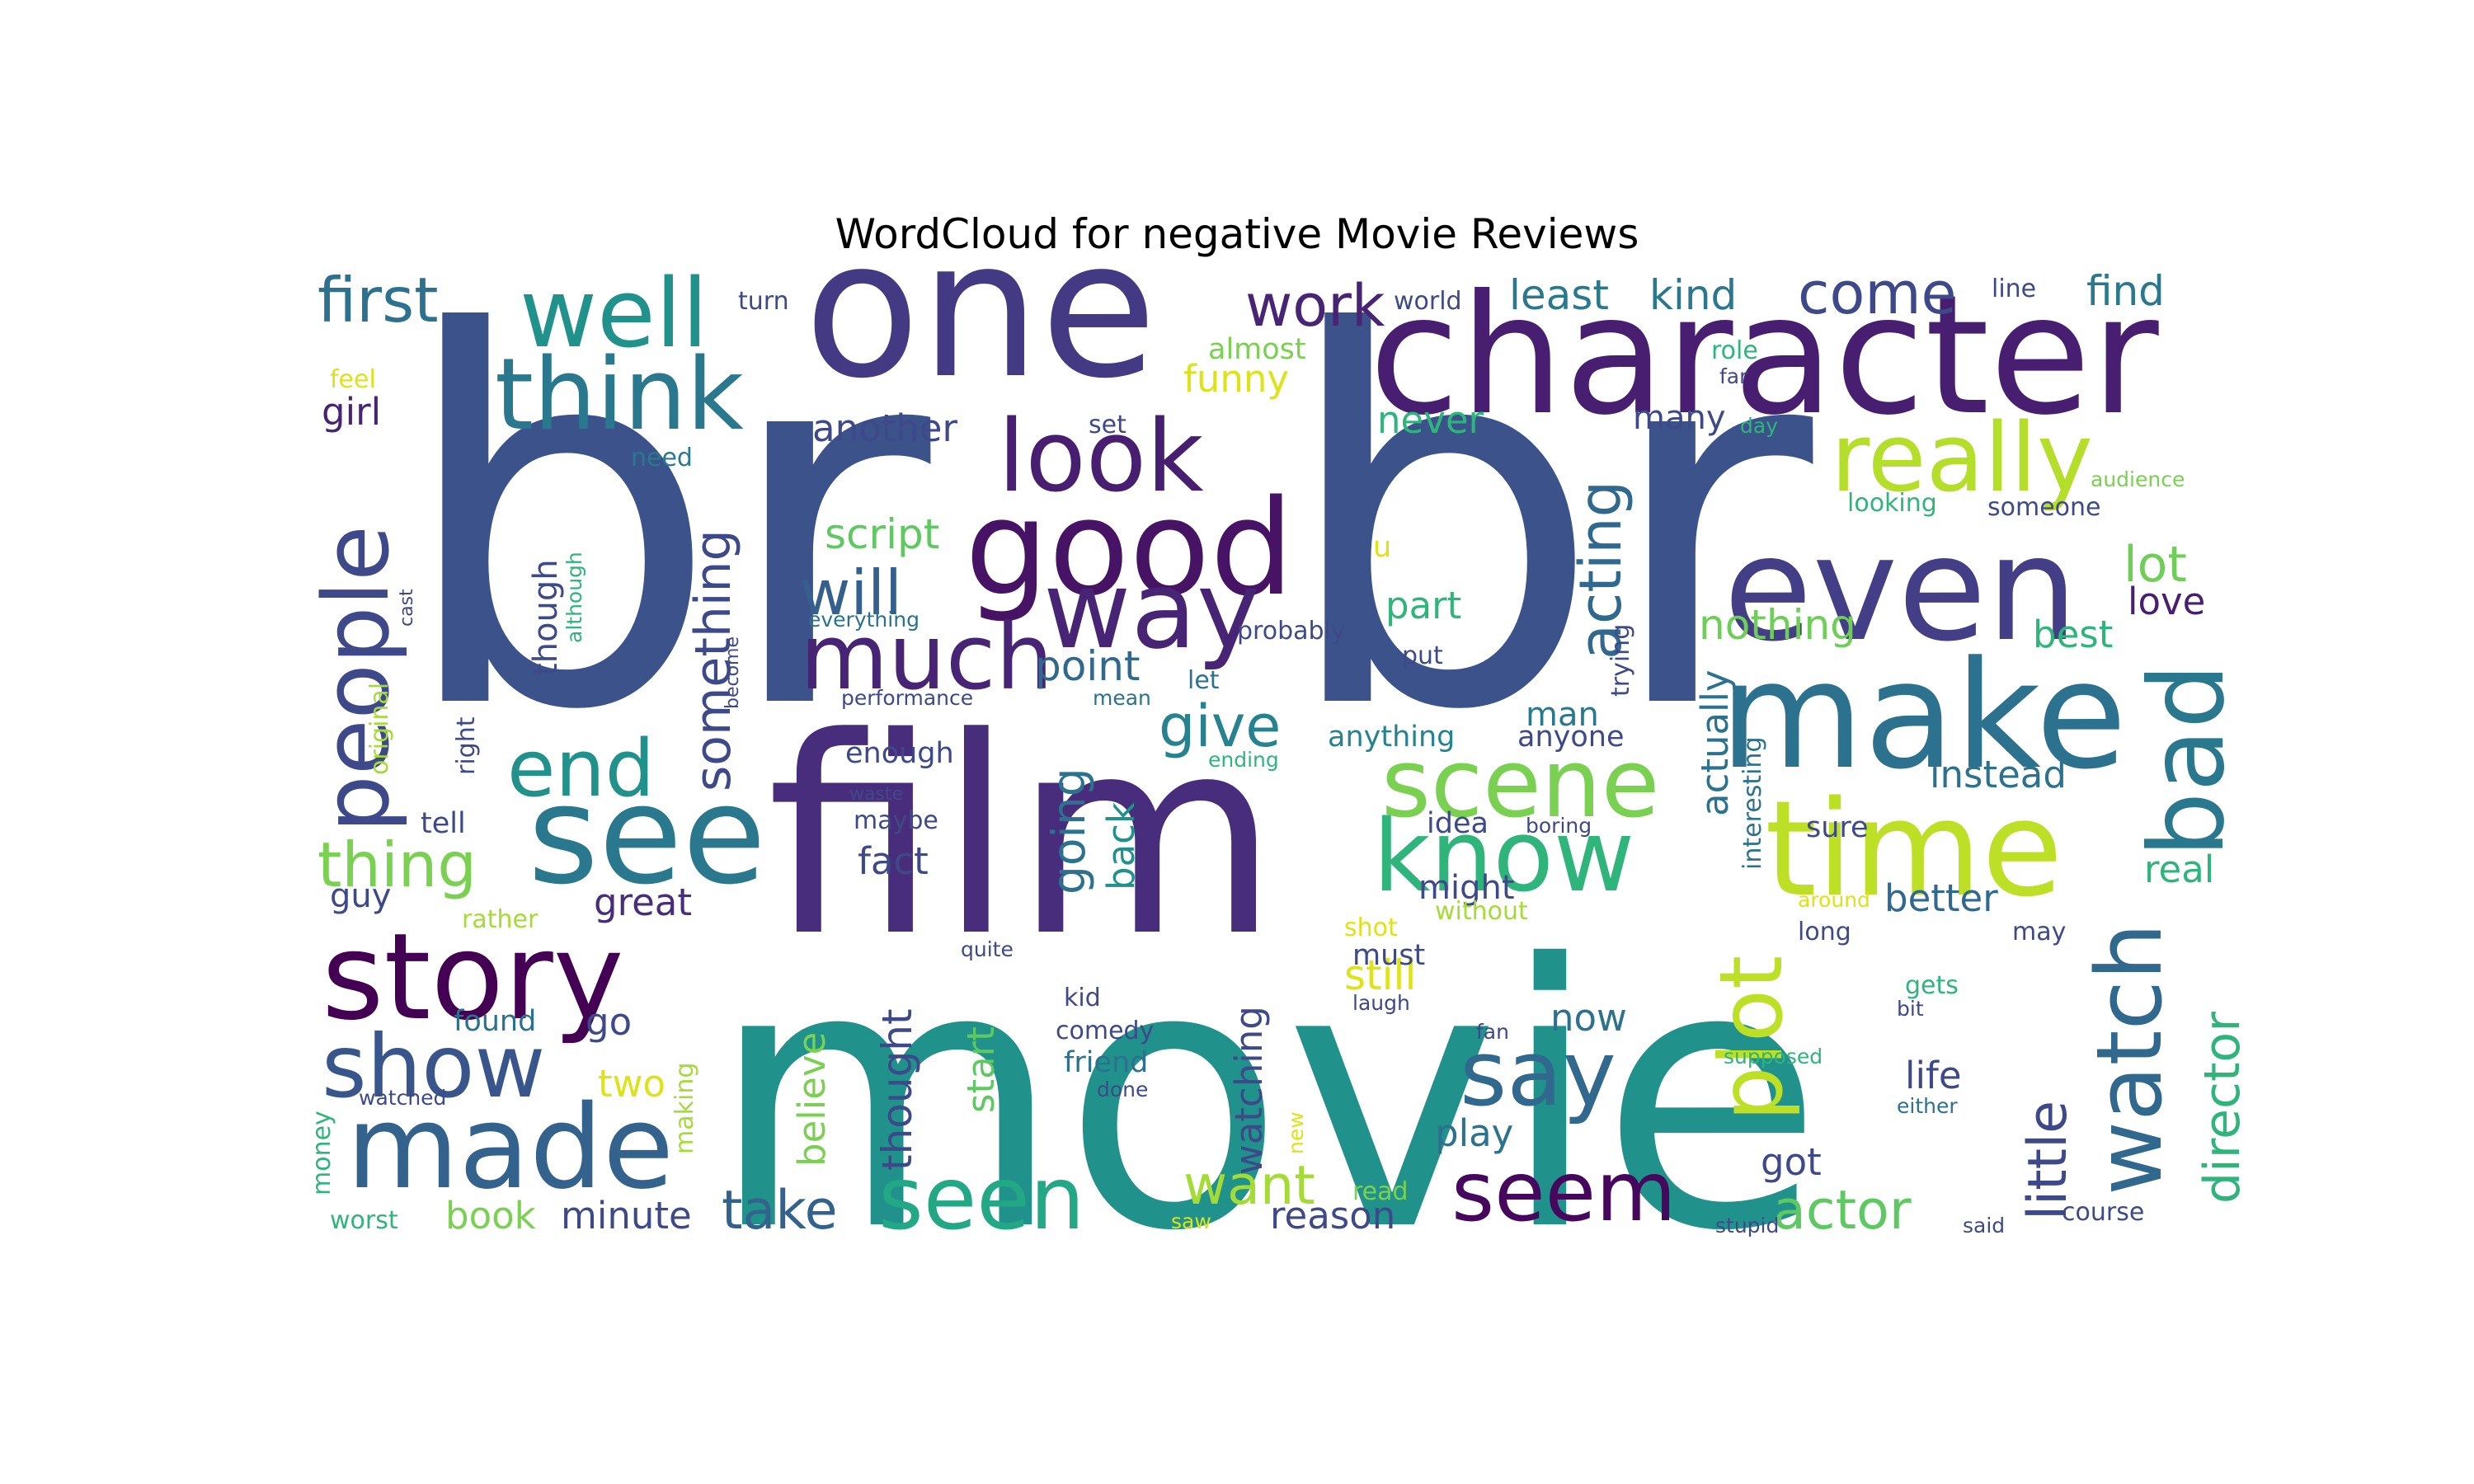  What do you see at coordinates (1520, 784) in the screenshot?
I see `word: scene` at bounding box center [1520, 784].